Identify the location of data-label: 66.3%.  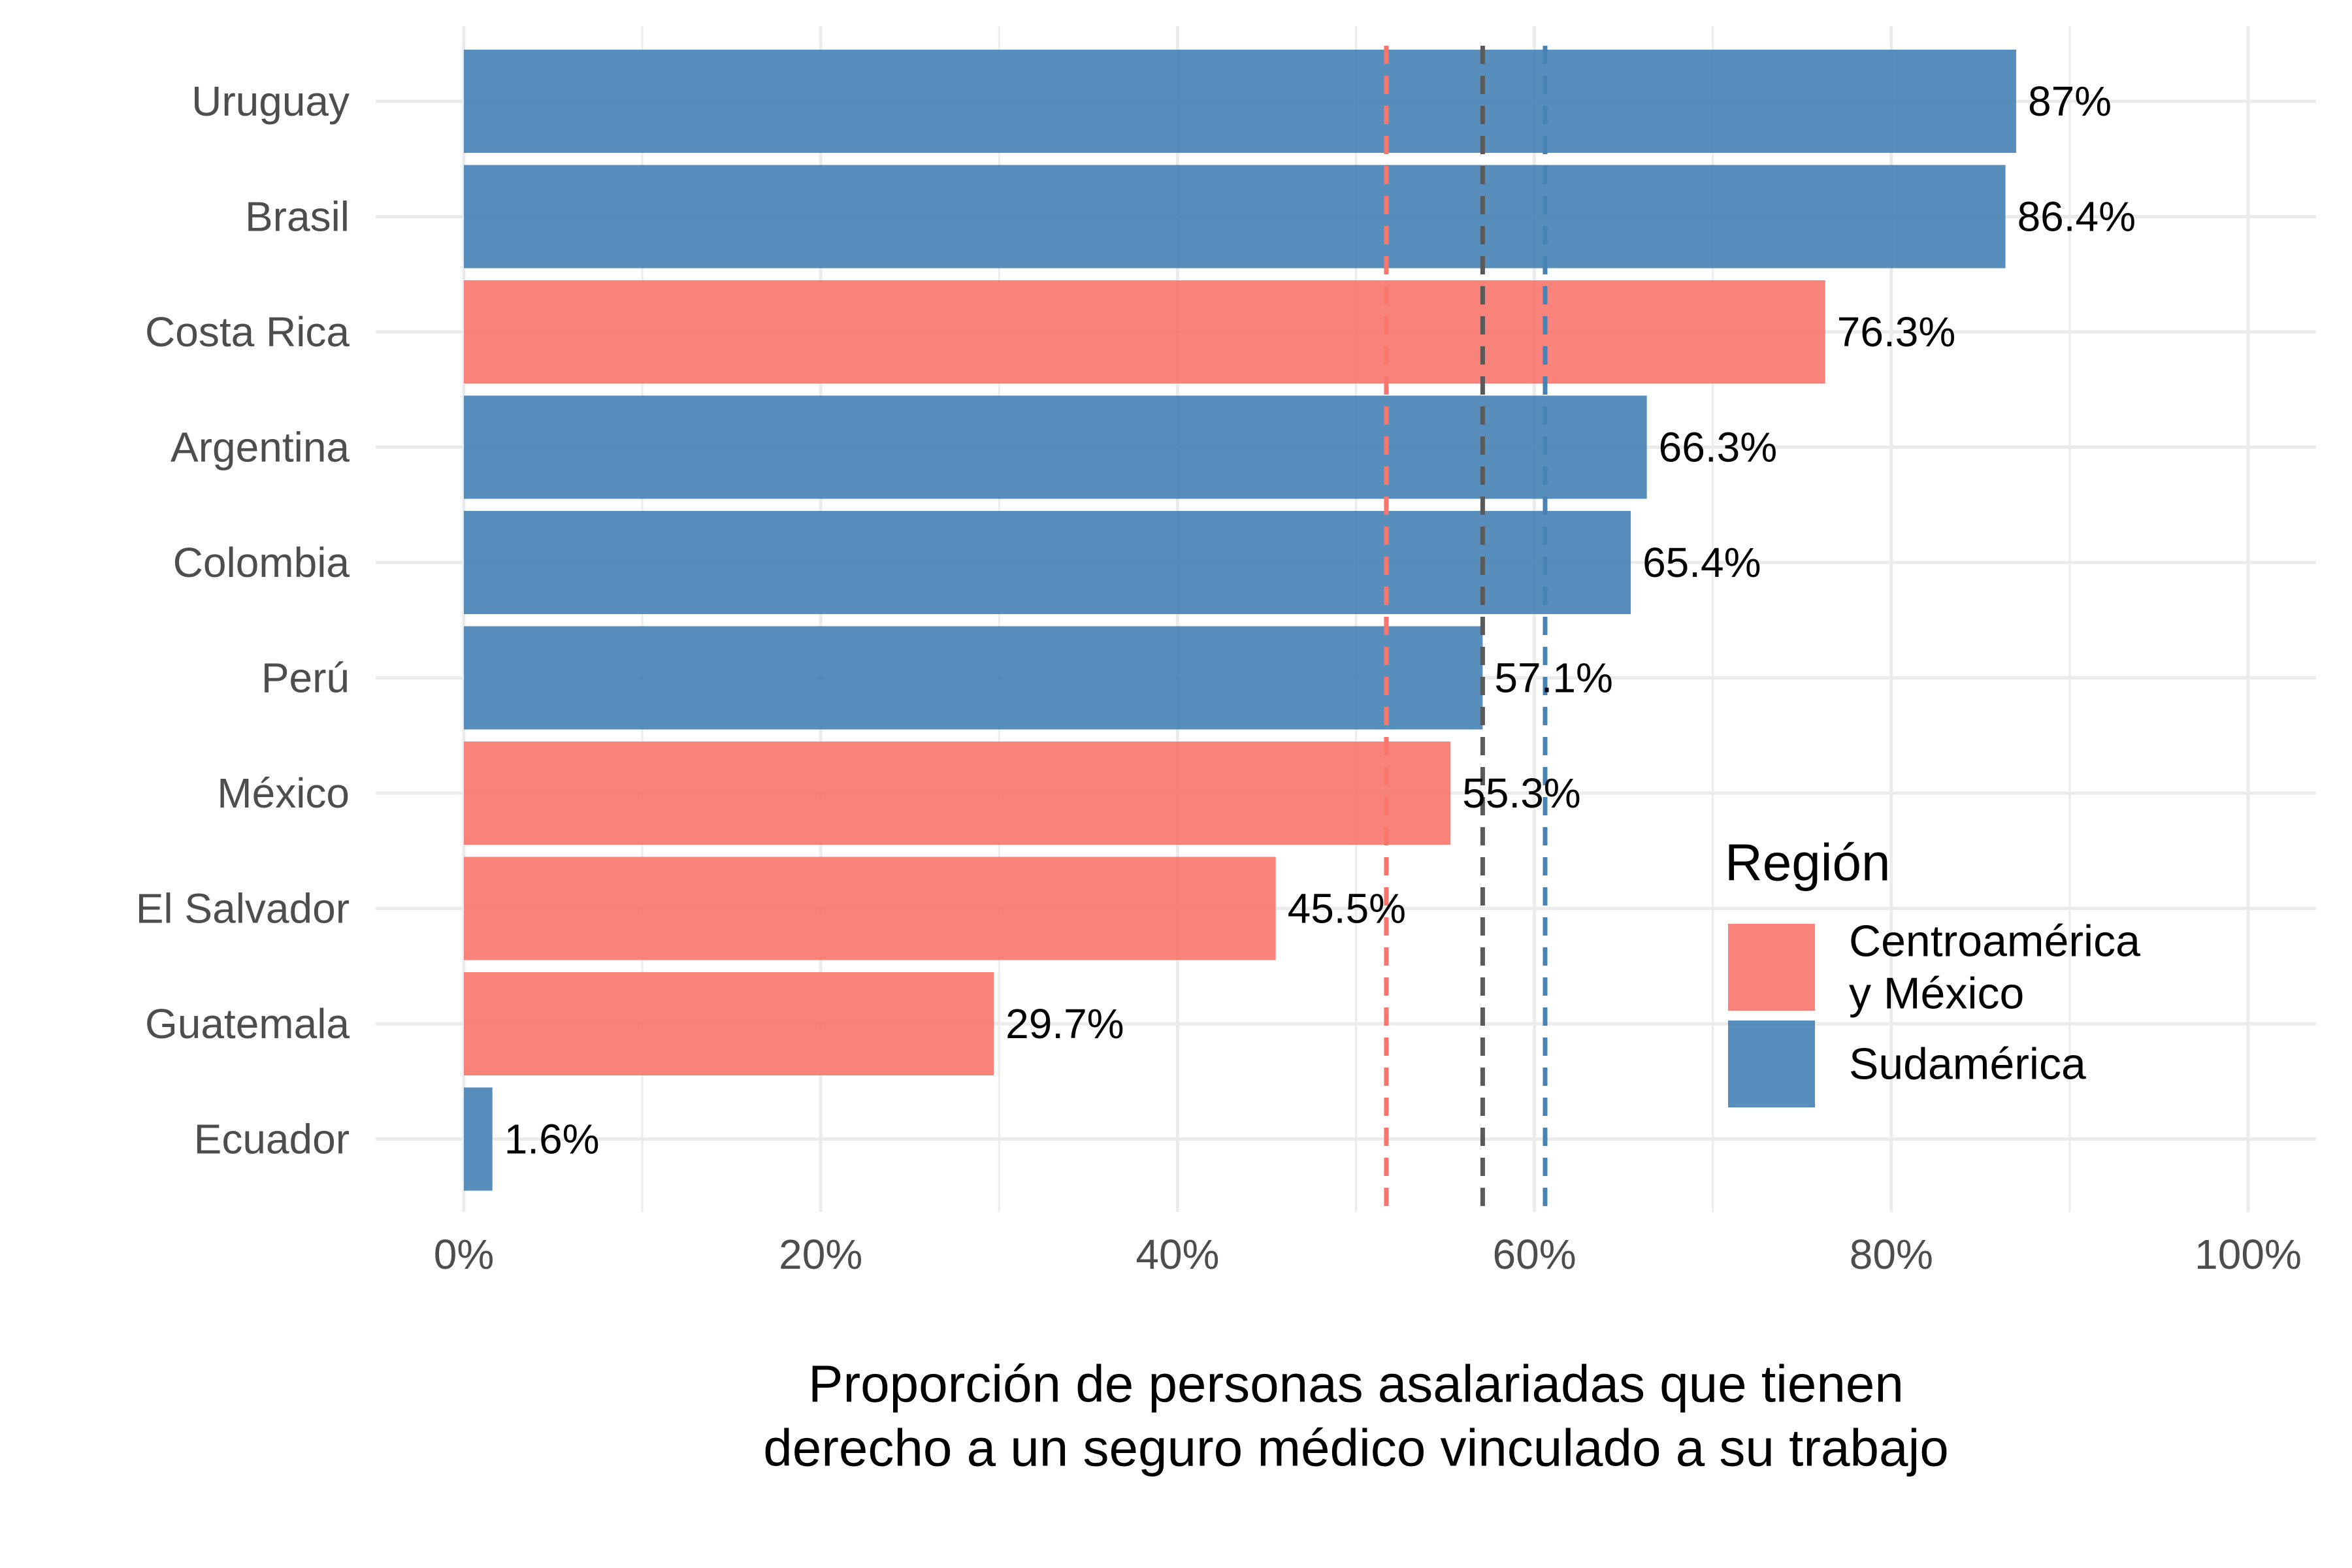
(1718, 447).